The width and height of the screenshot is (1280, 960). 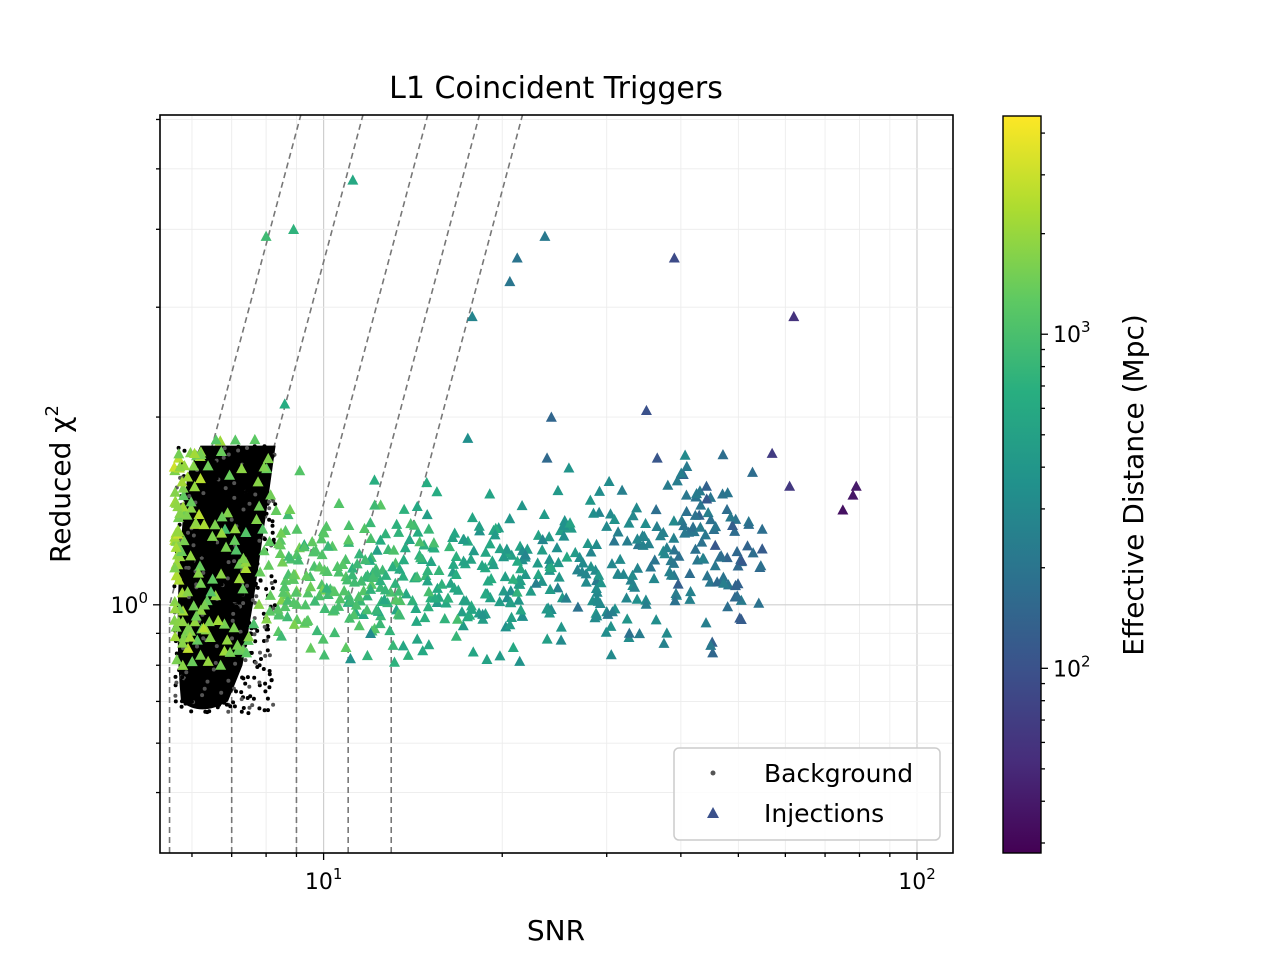 I want to click on x-axis-label: SNR, so click(x=556, y=930).